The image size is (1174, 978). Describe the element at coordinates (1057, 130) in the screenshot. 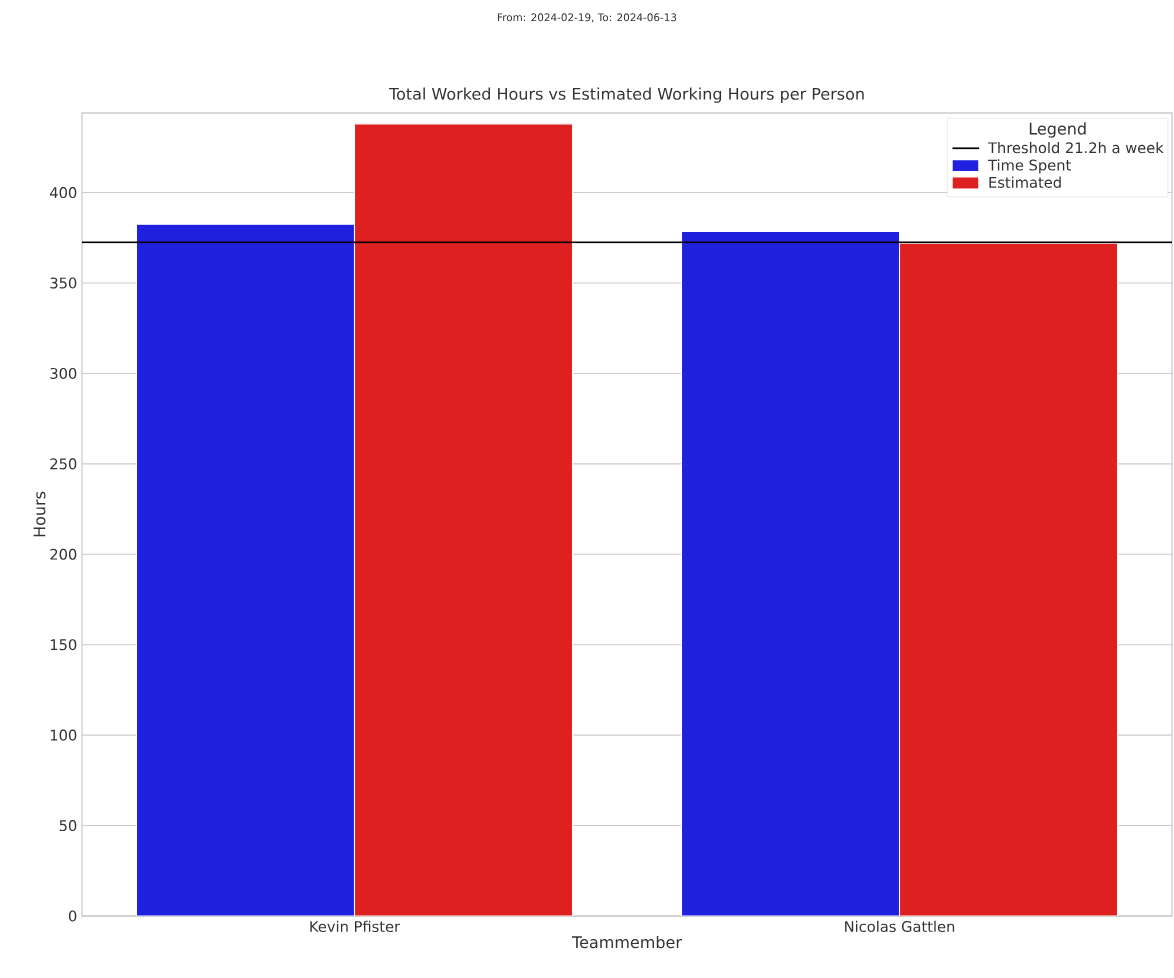

I see `legend-title: Legend` at that location.